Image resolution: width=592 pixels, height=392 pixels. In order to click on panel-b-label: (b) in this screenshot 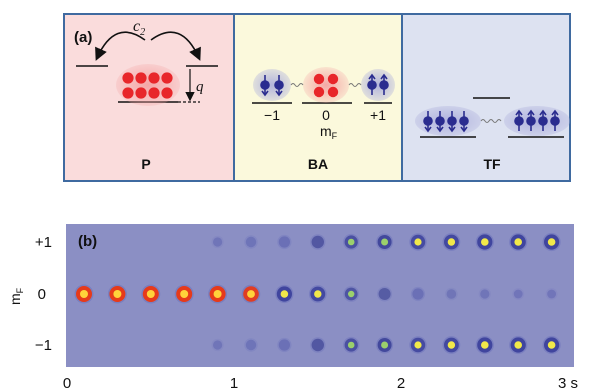, I will do `click(87, 241)`.